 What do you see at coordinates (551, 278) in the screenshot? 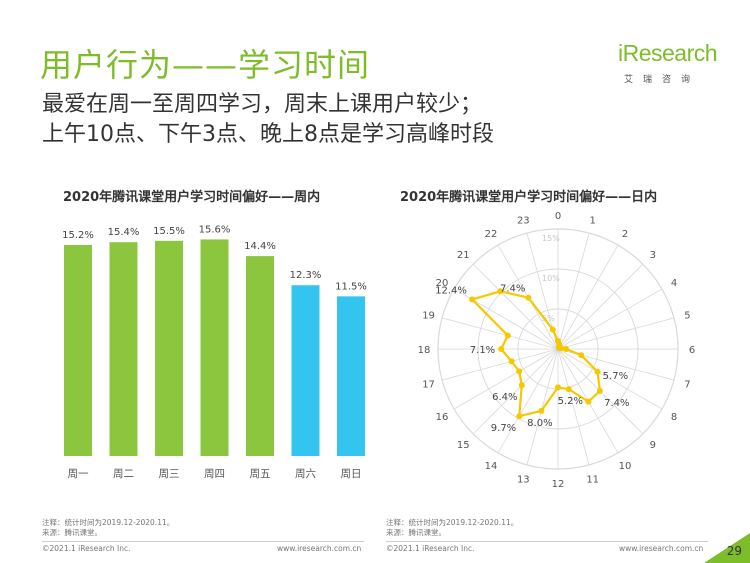
I see `radar-ring-label-1: 10%` at bounding box center [551, 278].